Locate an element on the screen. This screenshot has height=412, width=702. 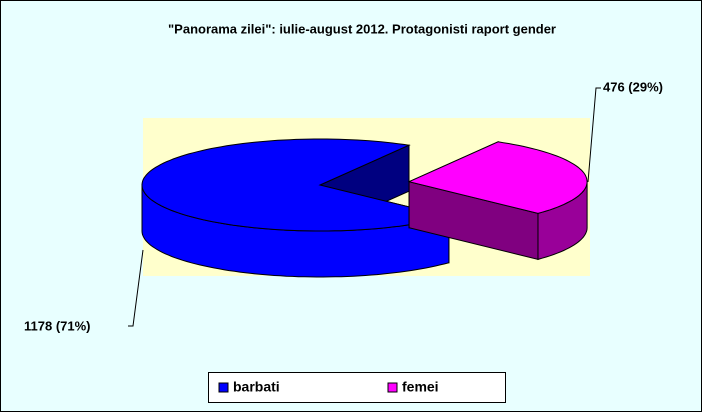
data-label: 1178 (71%) is located at coordinates (57, 325).